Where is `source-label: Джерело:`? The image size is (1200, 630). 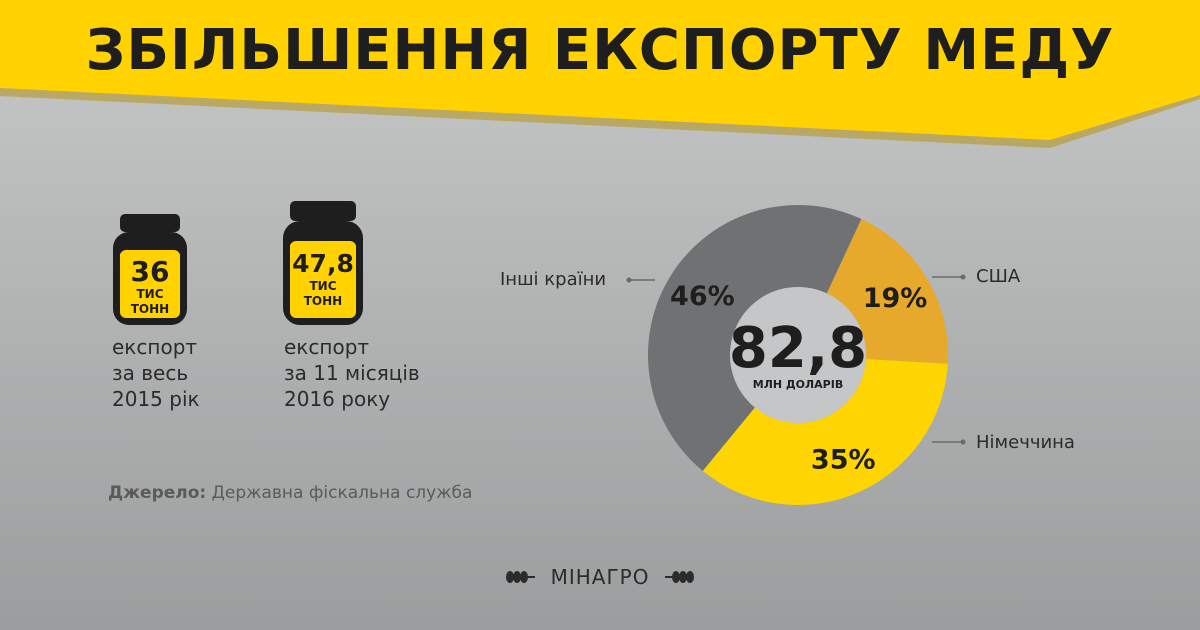 source-label: Джерело: is located at coordinates (157, 493).